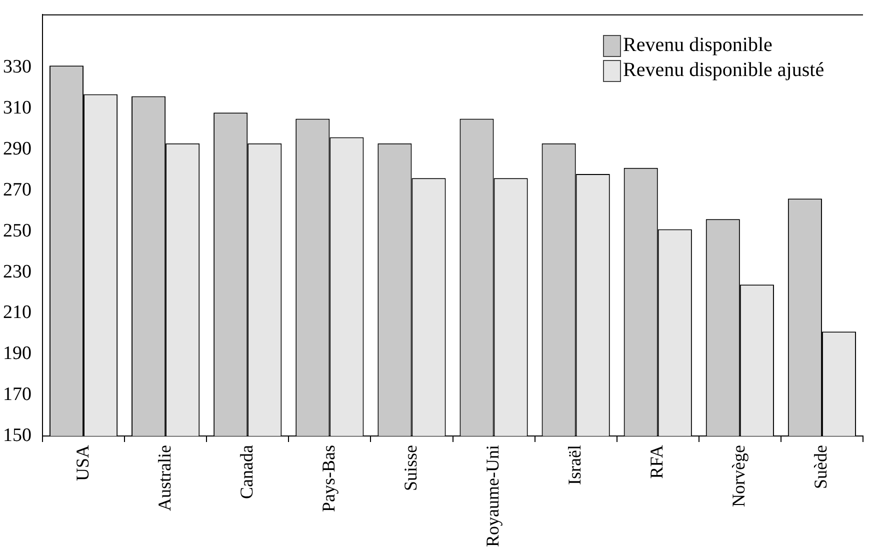  What do you see at coordinates (656, 462) in the screenshot?
I see `x-tick-label: RFA` at bounding box center [656, 462].